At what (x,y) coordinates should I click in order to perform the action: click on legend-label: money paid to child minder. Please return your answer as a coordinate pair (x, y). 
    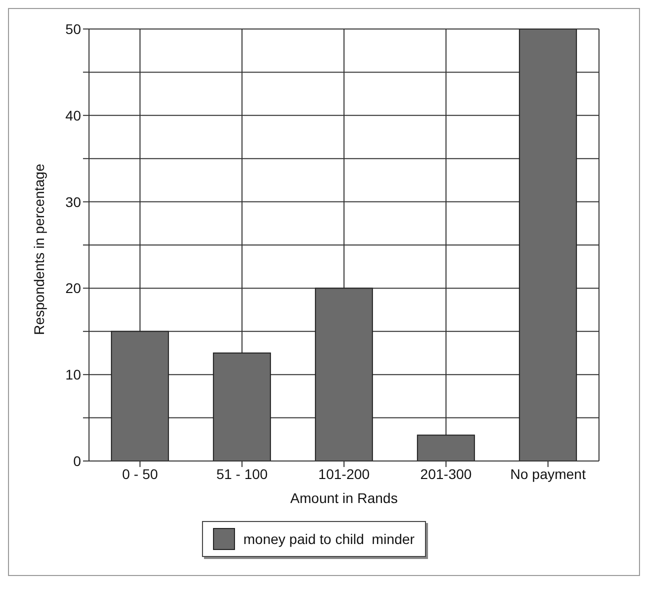
    Looking at the image, I should click on (329, 539).